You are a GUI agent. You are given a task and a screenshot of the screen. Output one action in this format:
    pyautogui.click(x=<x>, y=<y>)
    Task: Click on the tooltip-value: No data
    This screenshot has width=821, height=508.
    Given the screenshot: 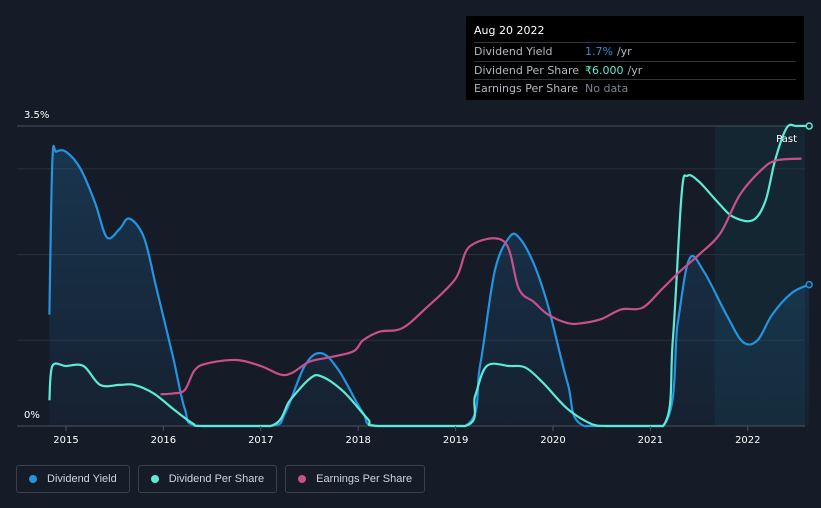 What is the action you would take?
    pyautogui.click(x=607, y=89)
    